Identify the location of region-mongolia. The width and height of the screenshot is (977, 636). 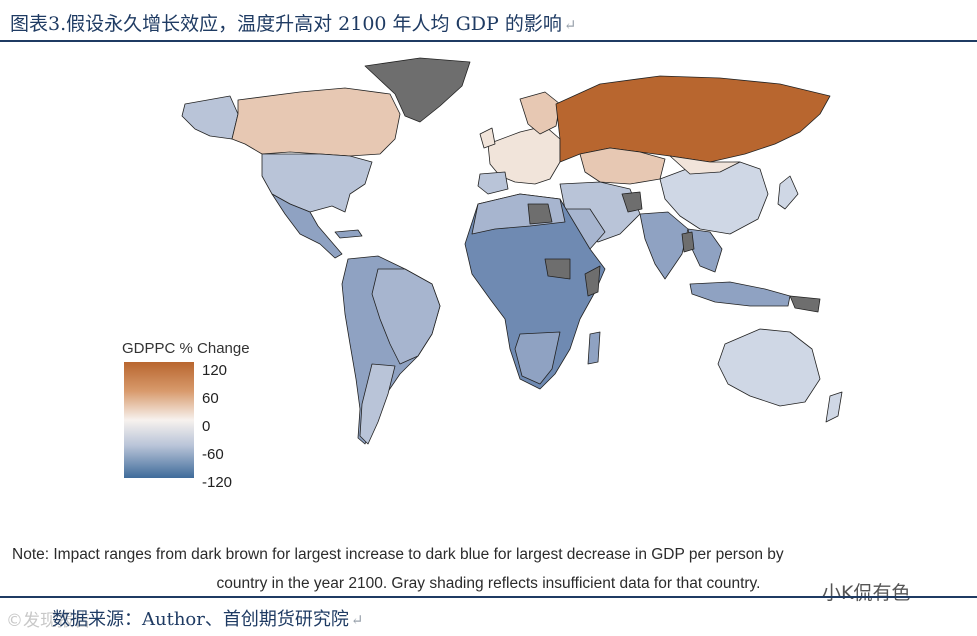
(705, 165).